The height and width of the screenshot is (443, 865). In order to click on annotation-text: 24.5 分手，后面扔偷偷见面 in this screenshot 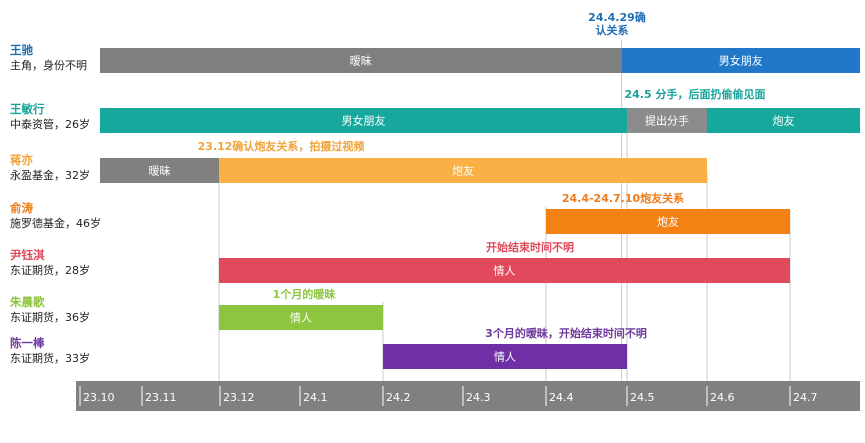, I will do `click(695, 94)`.